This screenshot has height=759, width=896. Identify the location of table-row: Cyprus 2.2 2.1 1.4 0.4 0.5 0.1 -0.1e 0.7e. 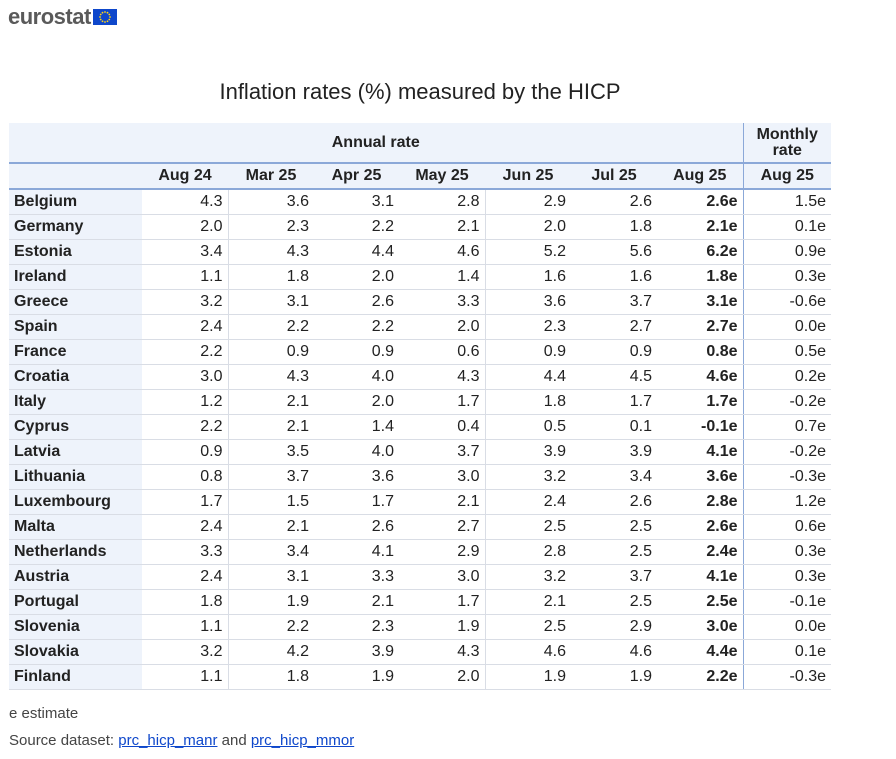
(420, 427).